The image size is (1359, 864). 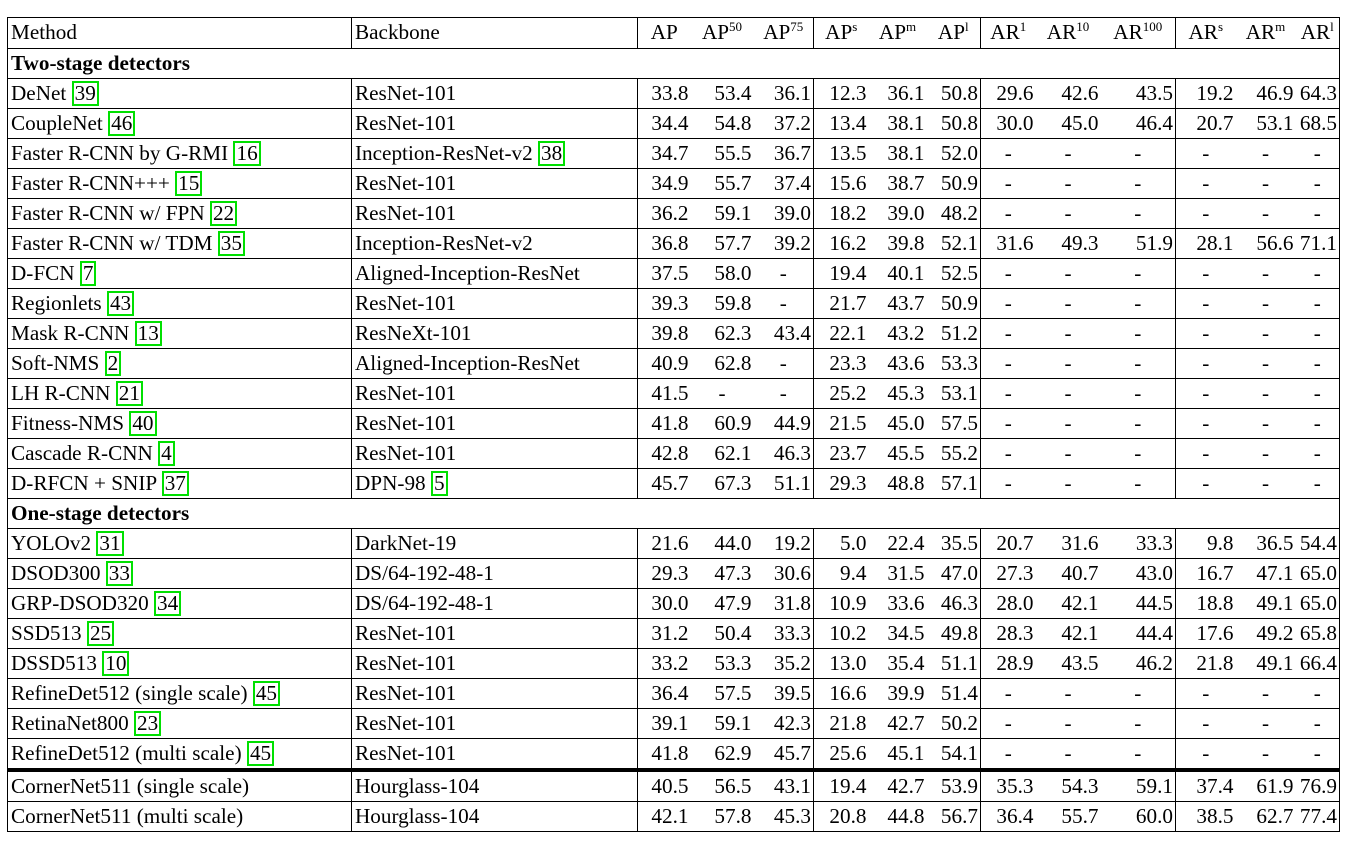 What do you see at coordinates (1138, 123) in the screenshot?
I see `table-cell: 46.4` at bounding box center [1138, 123].